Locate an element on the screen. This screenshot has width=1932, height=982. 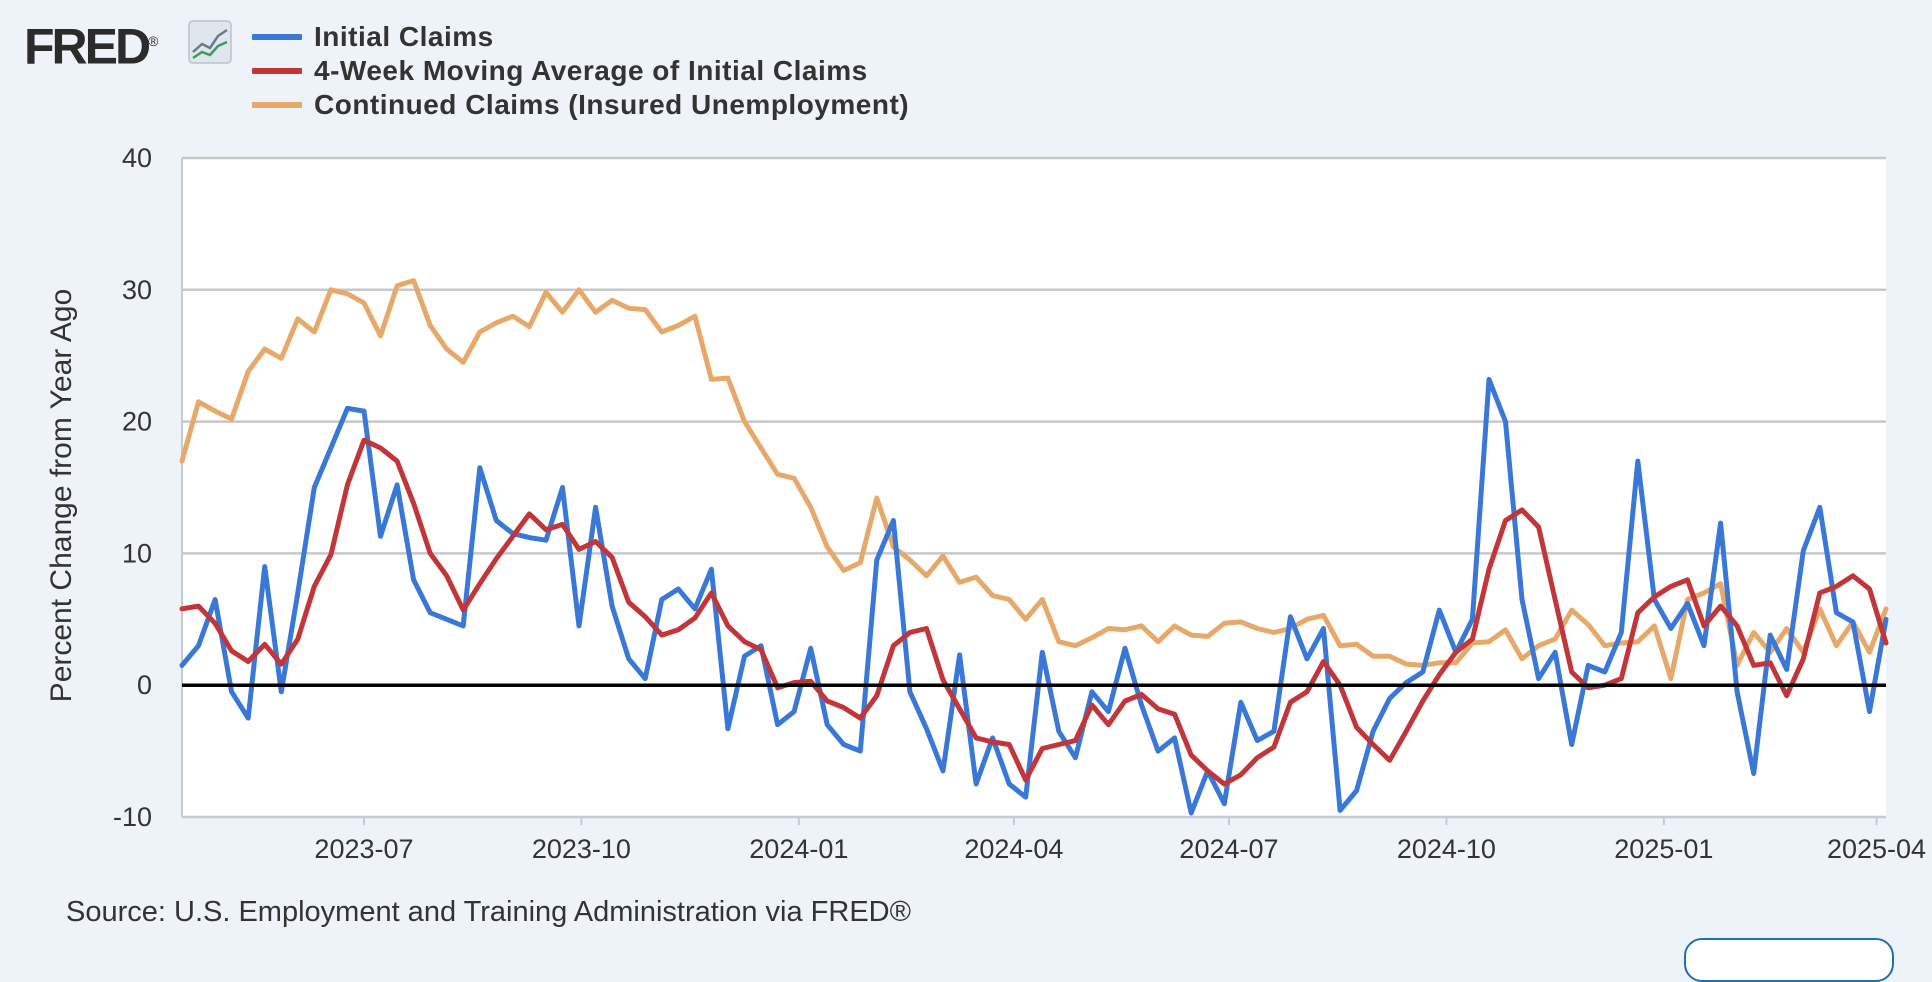
y-tick-label: 20 is located at coordinates (137, 422).